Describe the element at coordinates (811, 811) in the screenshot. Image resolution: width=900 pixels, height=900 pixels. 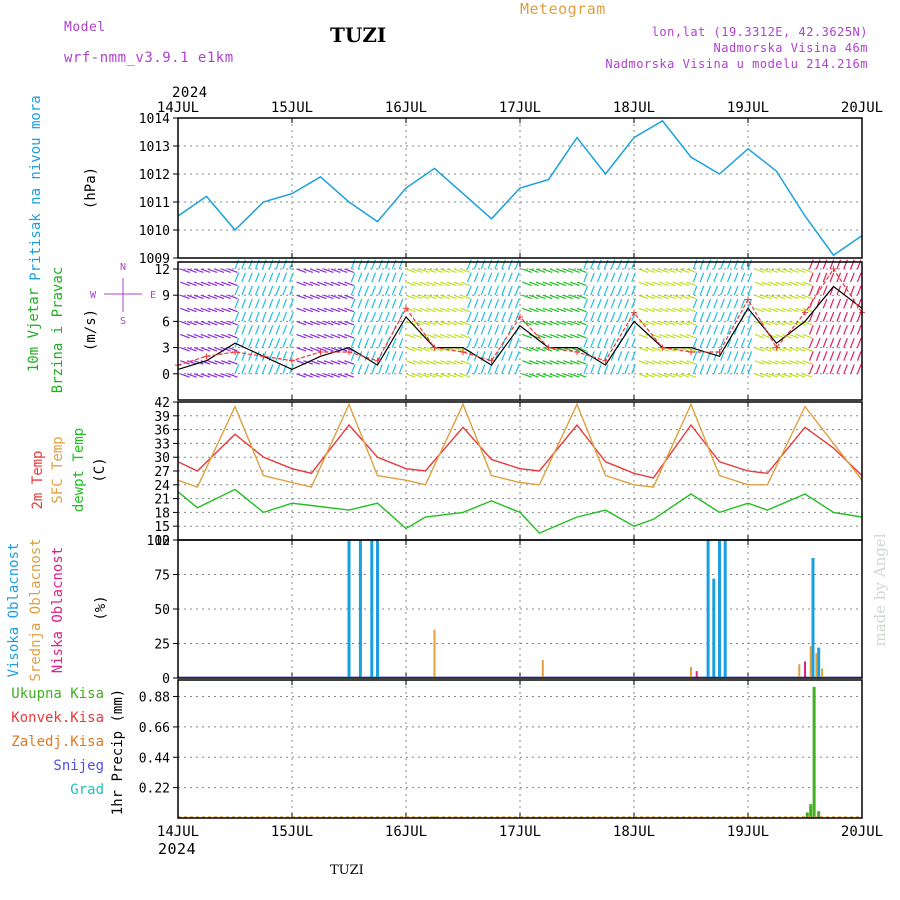
I see `total-precip-bar` at that location.